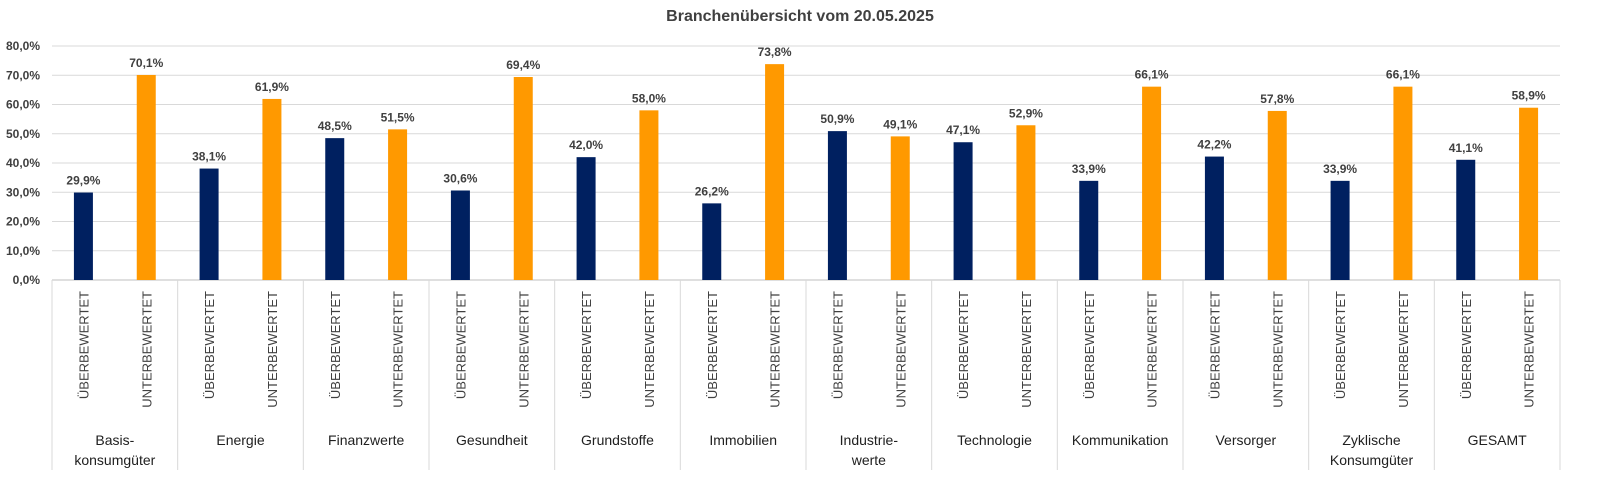 This screenshot has height=483, width=1600. I want to click on group-label: Gesundheit, so click(492, 440).